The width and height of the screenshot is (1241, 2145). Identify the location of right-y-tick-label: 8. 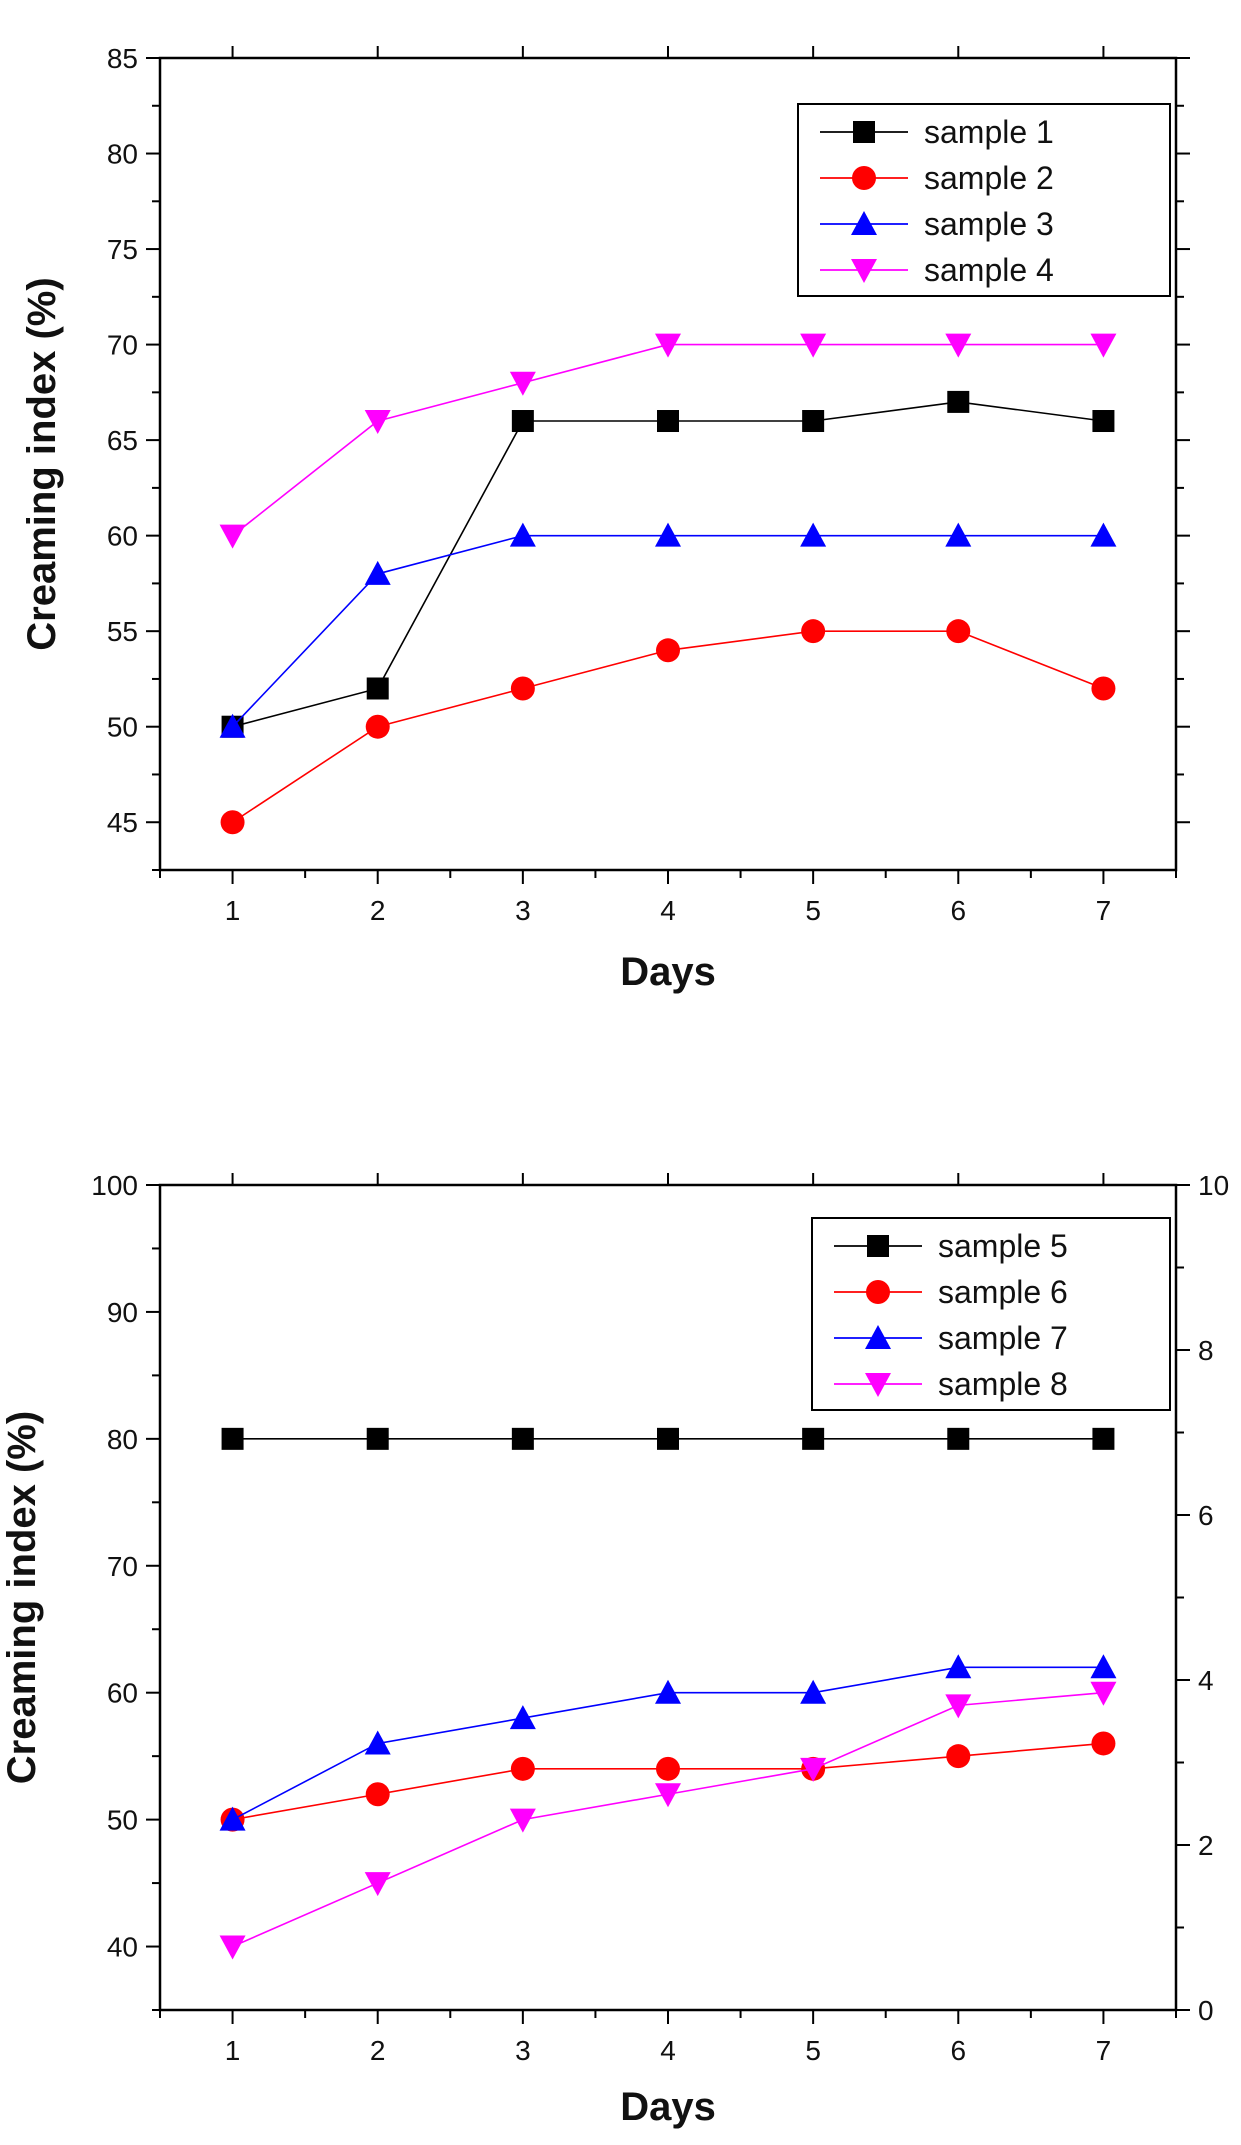
(1206, 1350).